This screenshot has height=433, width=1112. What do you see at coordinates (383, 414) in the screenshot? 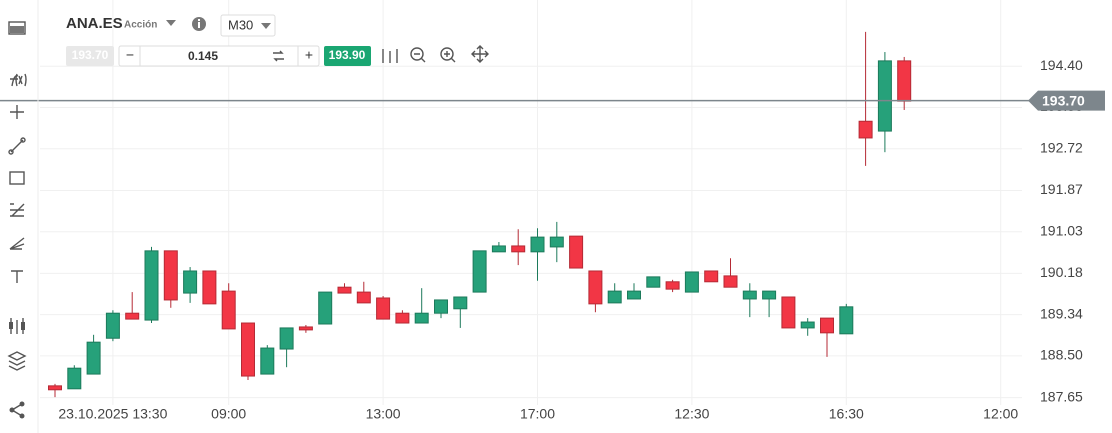
I see `x-tick-label: 13:00` at bounding box center [383, 414].